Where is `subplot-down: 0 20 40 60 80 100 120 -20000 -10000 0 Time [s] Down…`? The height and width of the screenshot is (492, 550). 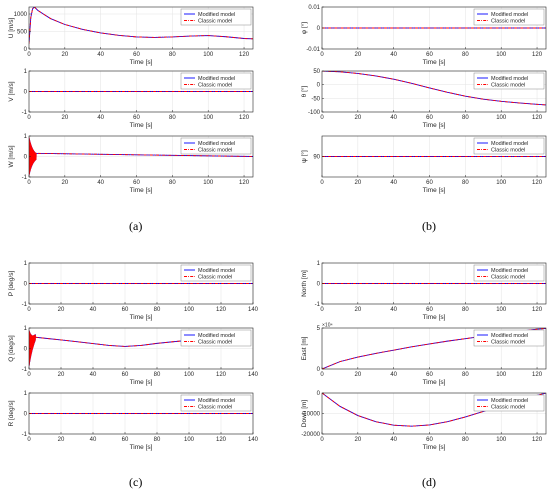 subplot-down: 0 20 40 60 80 100 120 -20000 -10000 0 Time [s] Down… is located at coordinates (424, 421).